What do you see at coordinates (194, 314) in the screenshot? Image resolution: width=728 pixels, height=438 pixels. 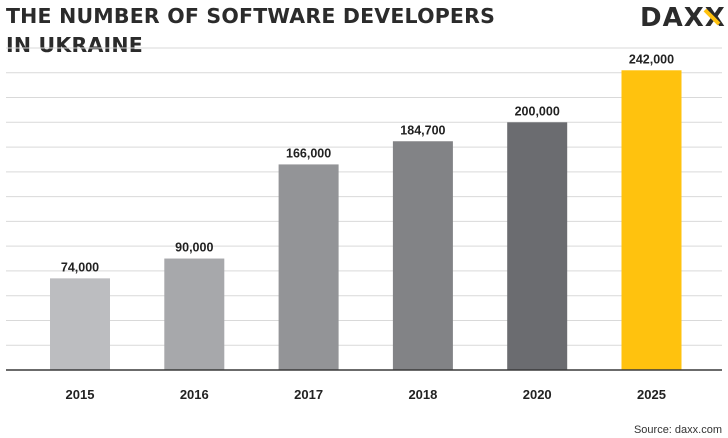 I see `bar-2016` at bounding box center [194, 314].